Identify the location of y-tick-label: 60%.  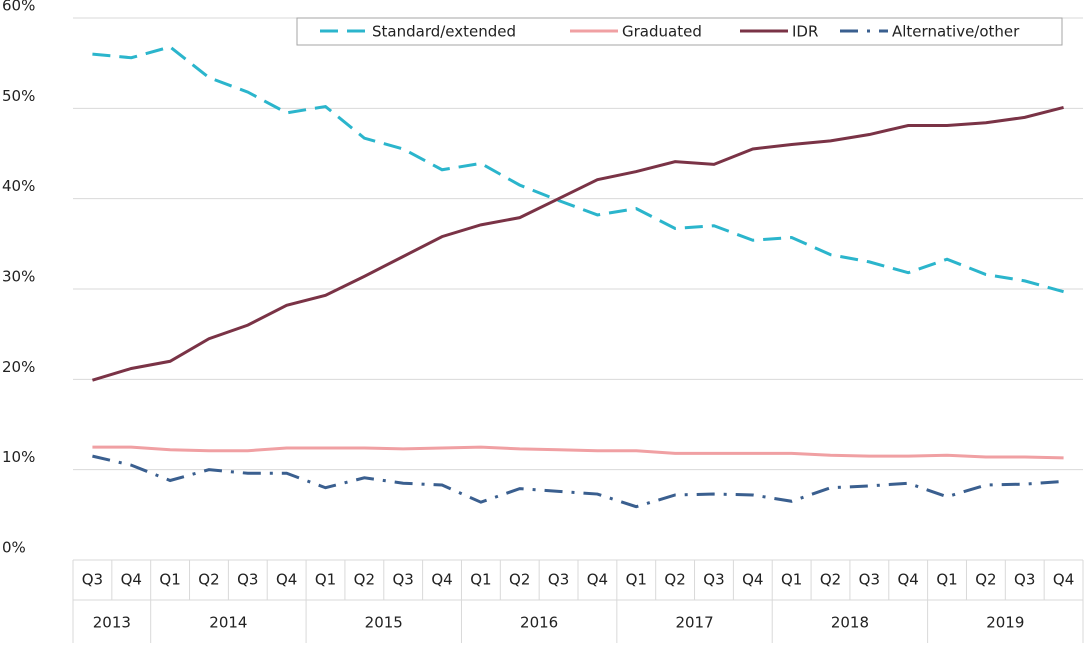
(18, 7).